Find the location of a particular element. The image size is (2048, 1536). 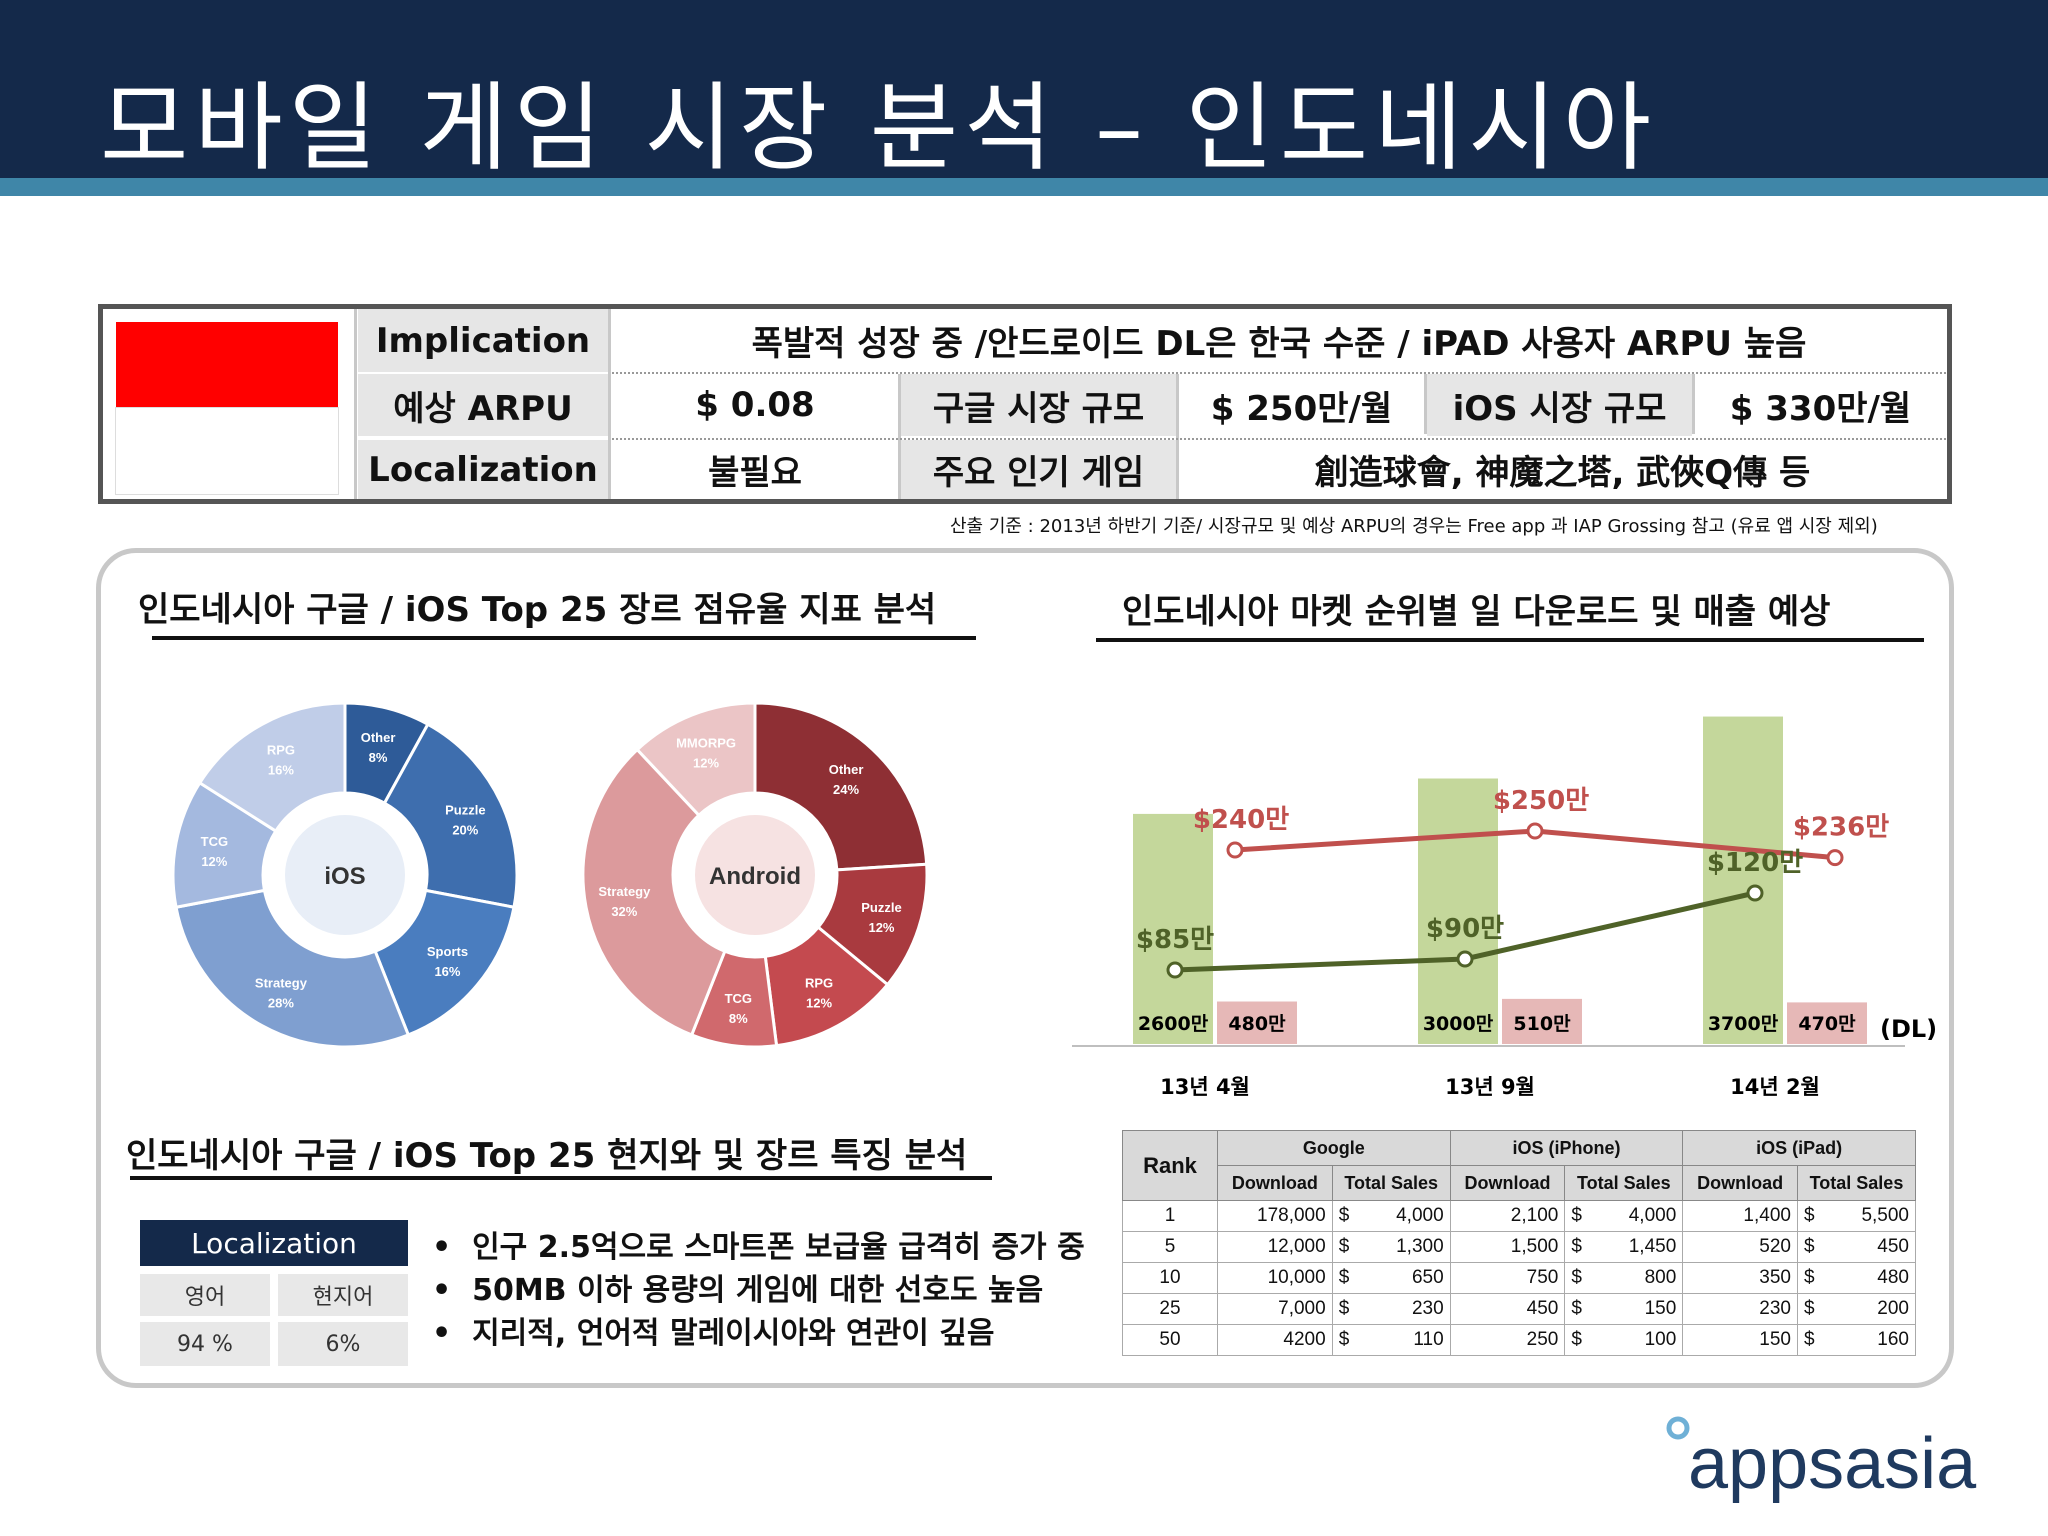

sales-label: $85만 is located at coordinates (1175, 940).